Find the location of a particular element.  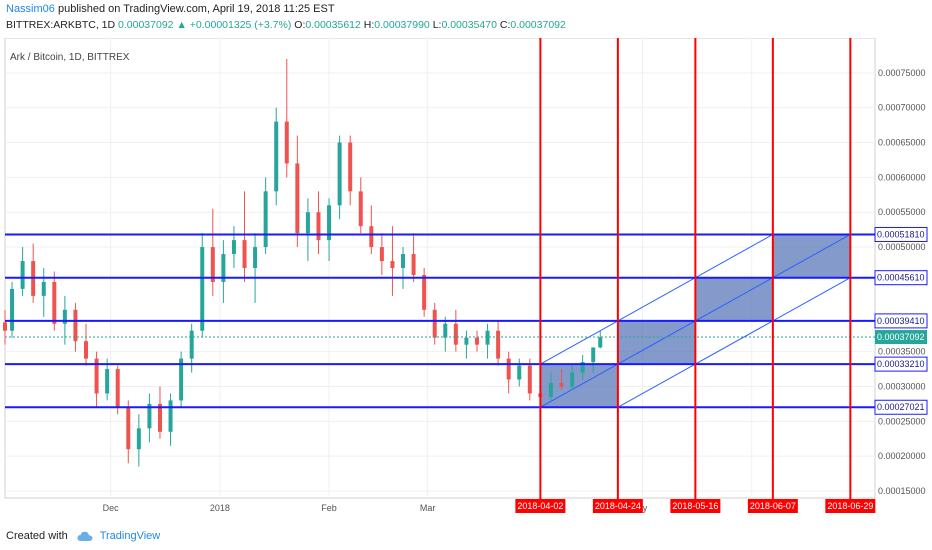

price-change: +0.00001325 (+3.7%) is located at coordinates (240, 25).